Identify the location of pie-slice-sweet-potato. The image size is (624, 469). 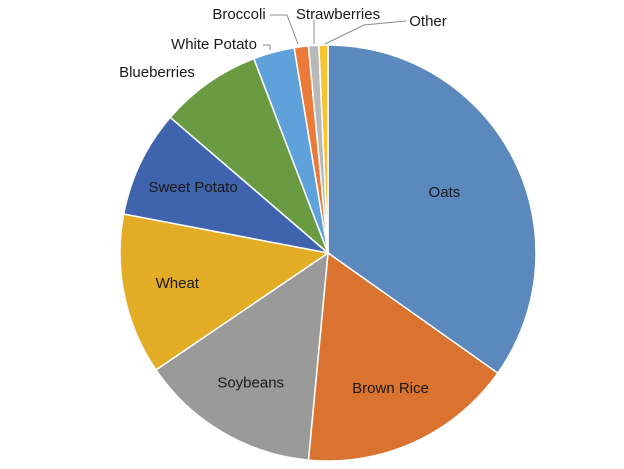
(226, 185).